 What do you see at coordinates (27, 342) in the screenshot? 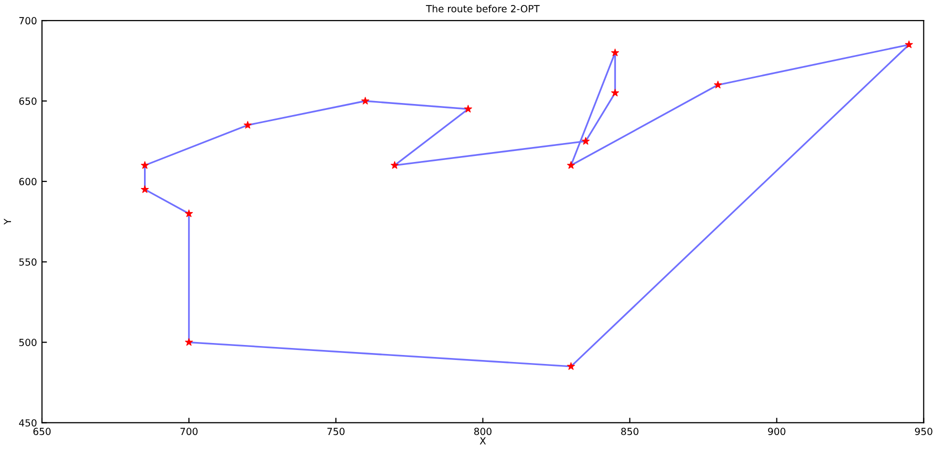
I see `y-tick-label: 500` at bounding box center [27, 342].